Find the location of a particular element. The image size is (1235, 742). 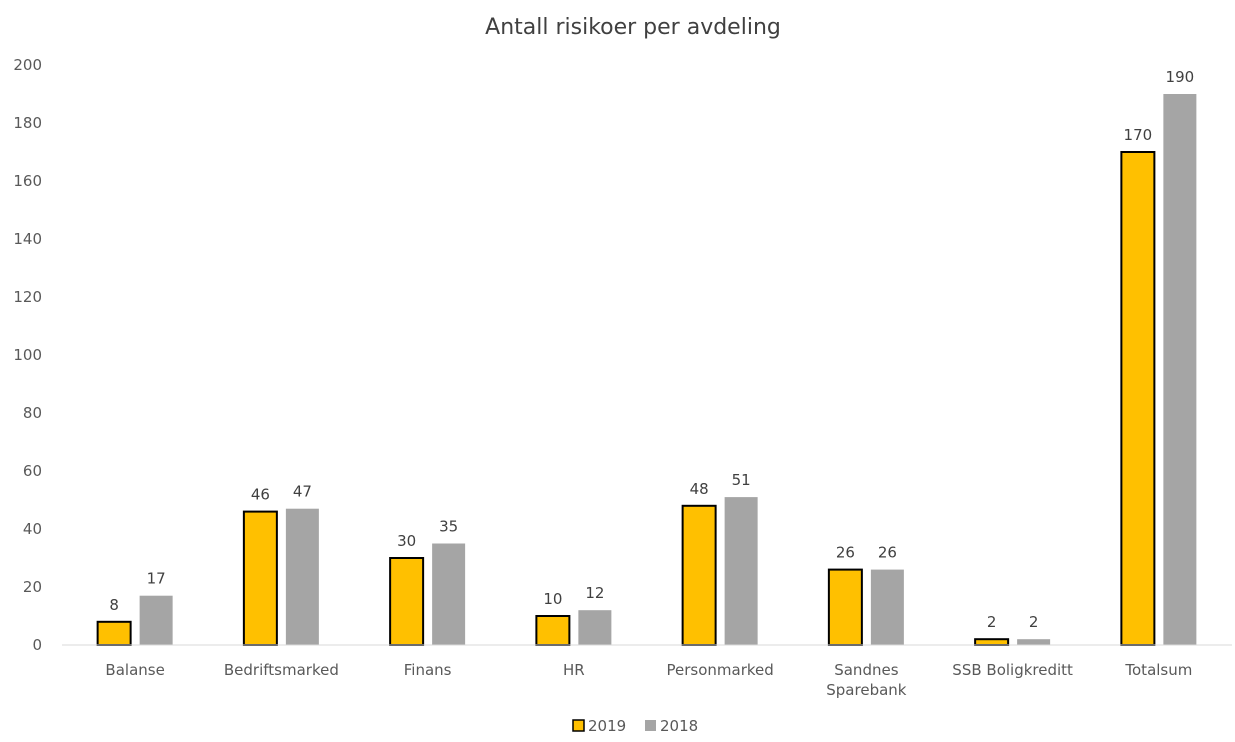

legend-label: 2018 is located at coordinates (679, 726).